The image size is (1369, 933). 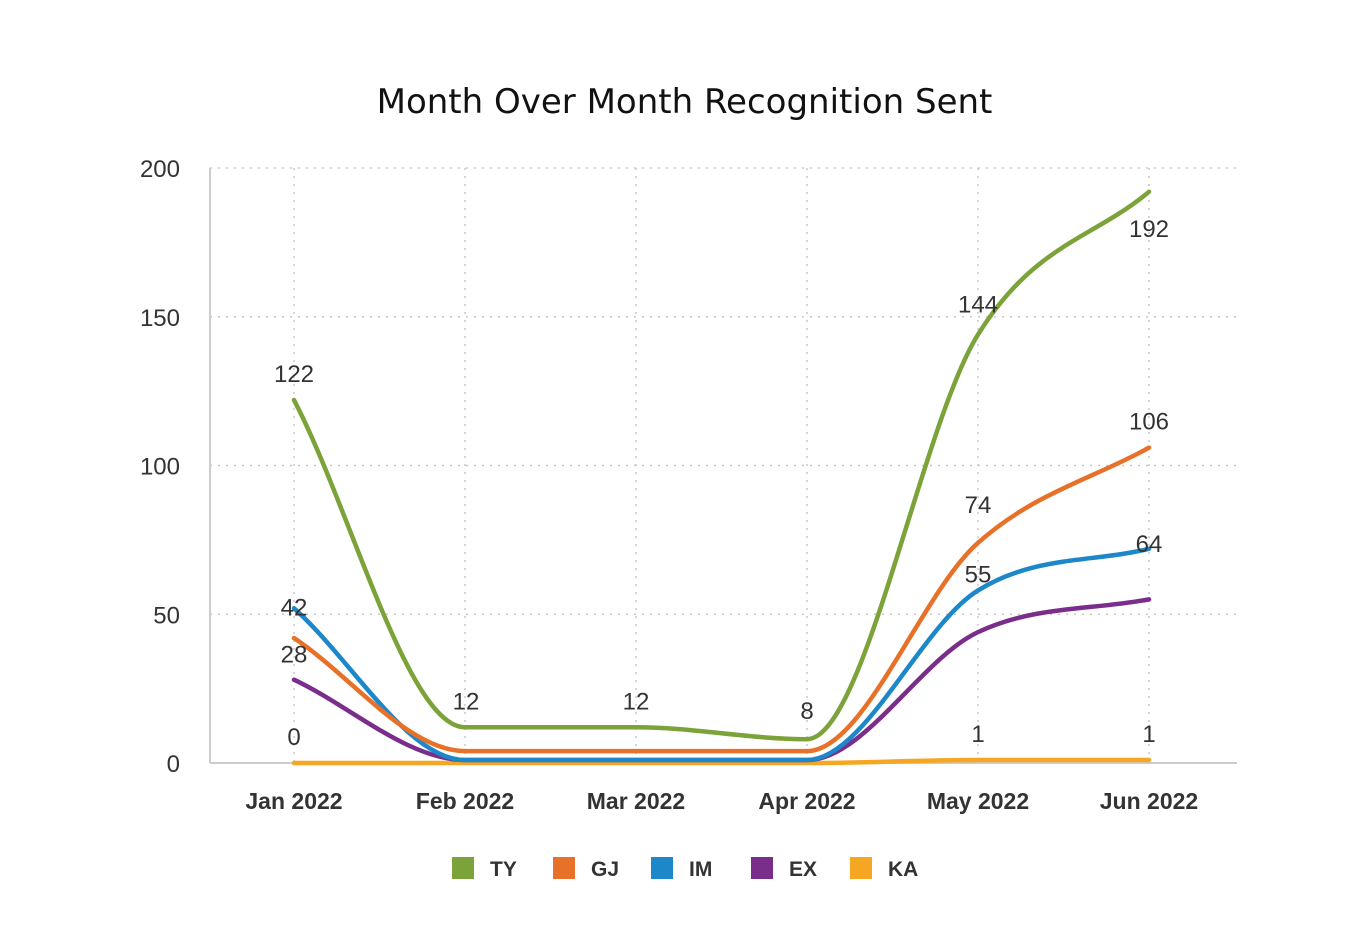 What do you see at coordinates (806, 801) in the screenshot?
I see `x-tick-label: Apr 2022` at bounding box center [806, 801].